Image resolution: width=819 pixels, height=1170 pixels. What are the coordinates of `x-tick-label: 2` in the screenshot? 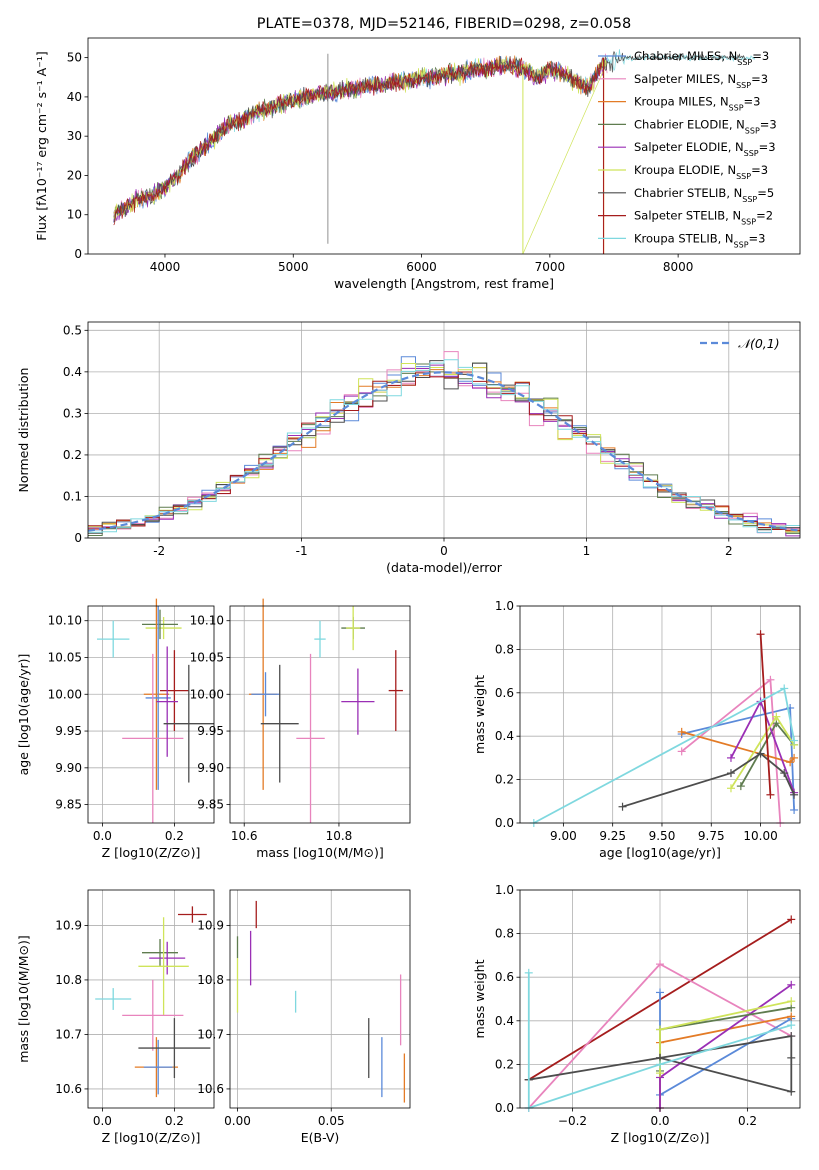 It's located at (729, 551).